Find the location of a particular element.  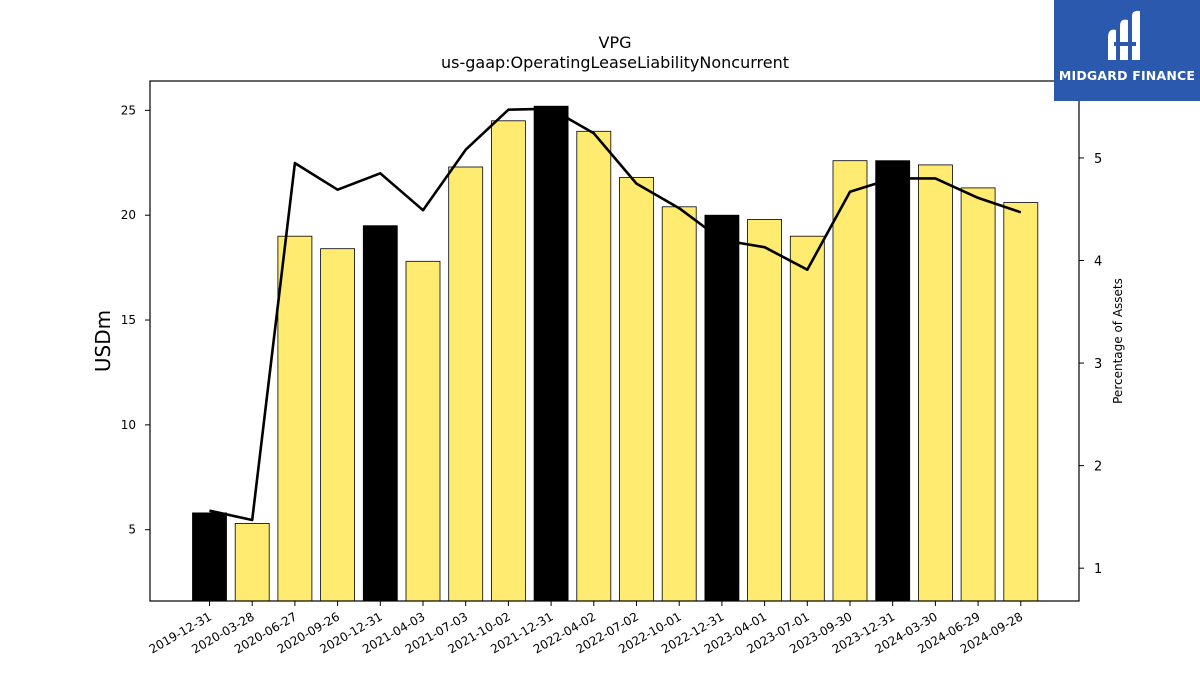

y-axis-label: USDm is located at coordinates (103, 341).